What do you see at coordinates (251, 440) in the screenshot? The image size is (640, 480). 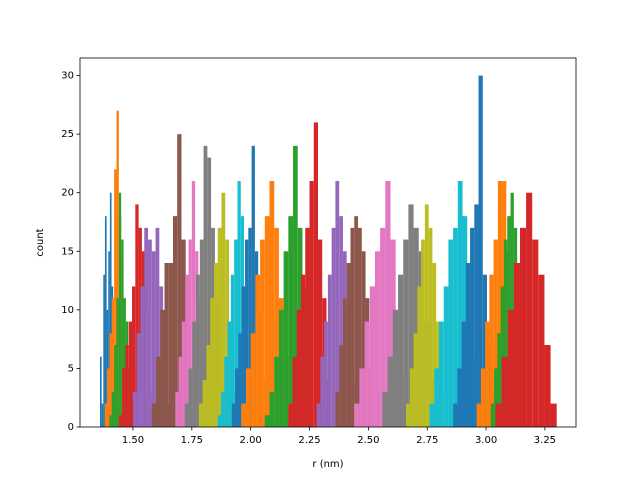 I see `x-tick-label: 2.00` at bounding box center [251, 440].